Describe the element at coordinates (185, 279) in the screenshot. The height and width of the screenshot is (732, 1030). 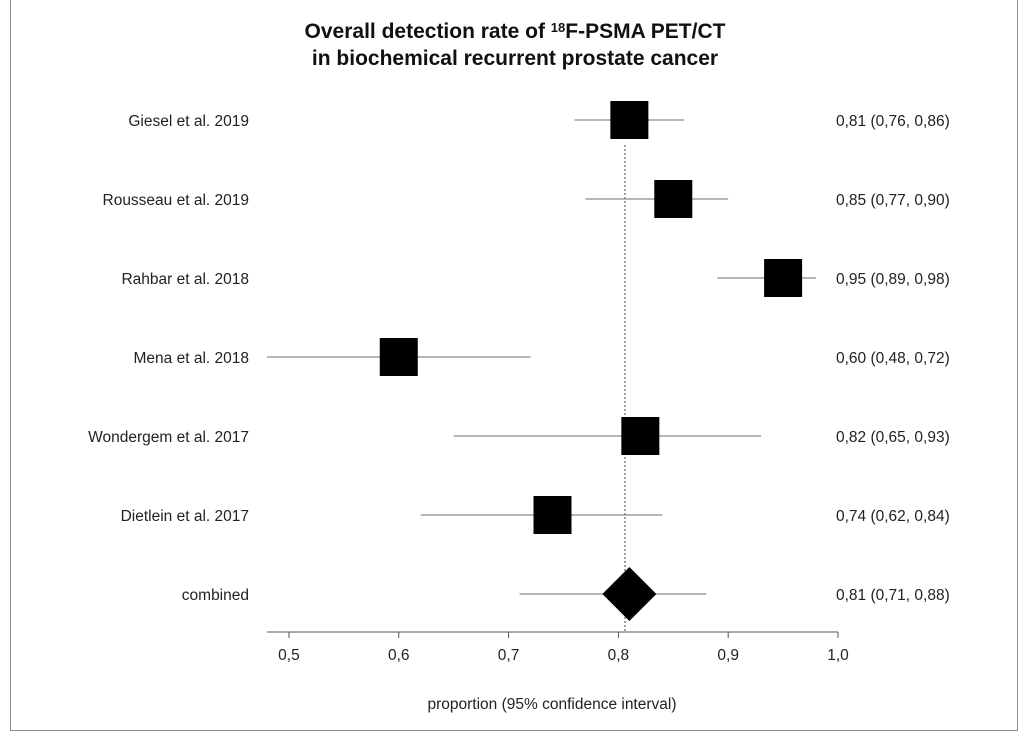
I see `study-label: Rahbar et al. 2018` at that location.